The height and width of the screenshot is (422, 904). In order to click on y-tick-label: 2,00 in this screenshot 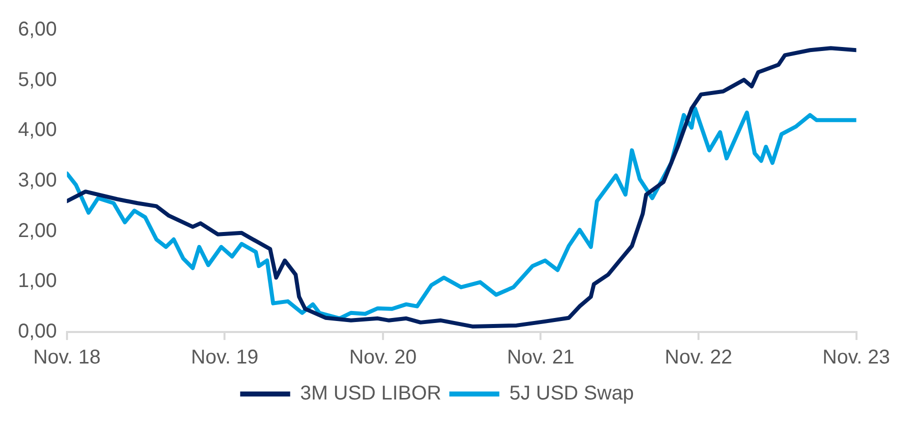, I will do `click(37, 231)`.